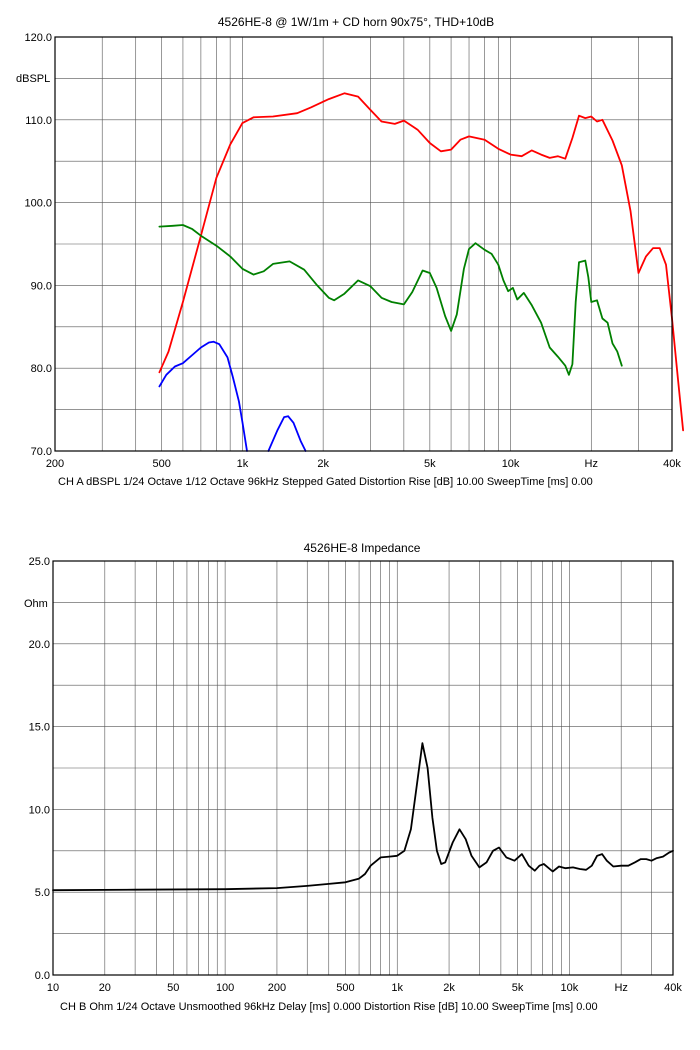  I want to click on impedance-x-tick-label: 500, so click(345, 988).